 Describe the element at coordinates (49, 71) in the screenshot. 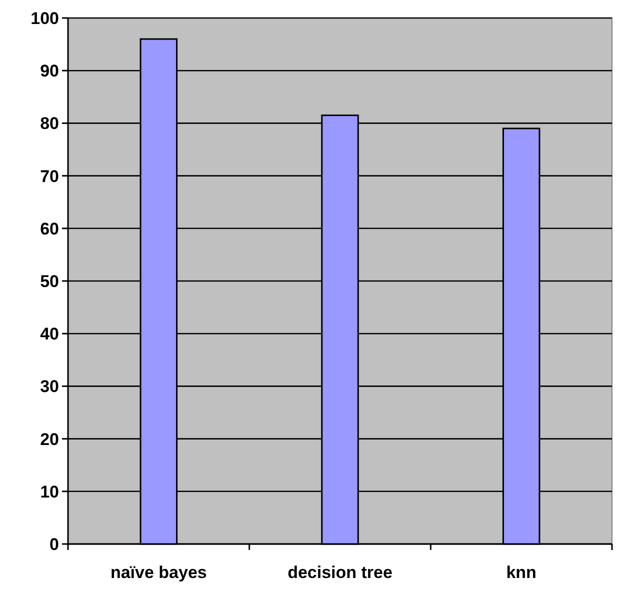

I see `y-tick-label: 90` at that location.